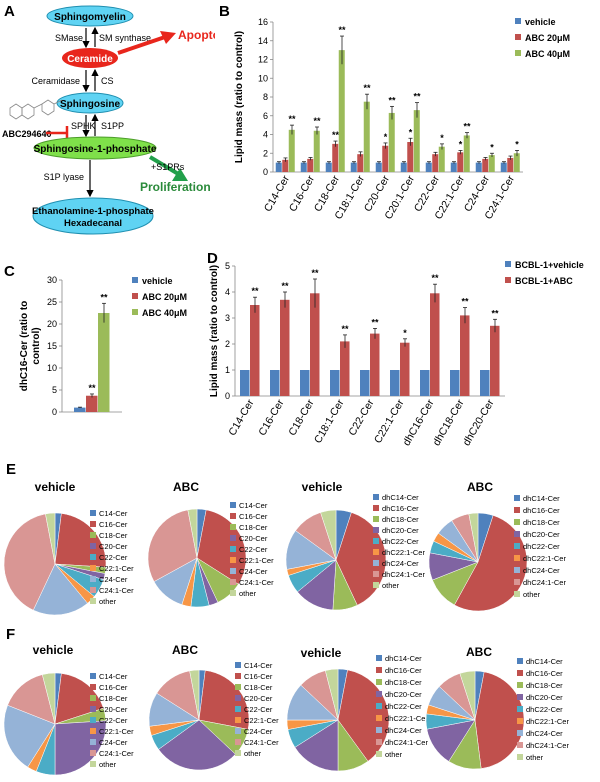  Describe the element at coordinates (64, 177) in the screenshot. I see `label-s1p-lyase: S1P lyase` at that location.